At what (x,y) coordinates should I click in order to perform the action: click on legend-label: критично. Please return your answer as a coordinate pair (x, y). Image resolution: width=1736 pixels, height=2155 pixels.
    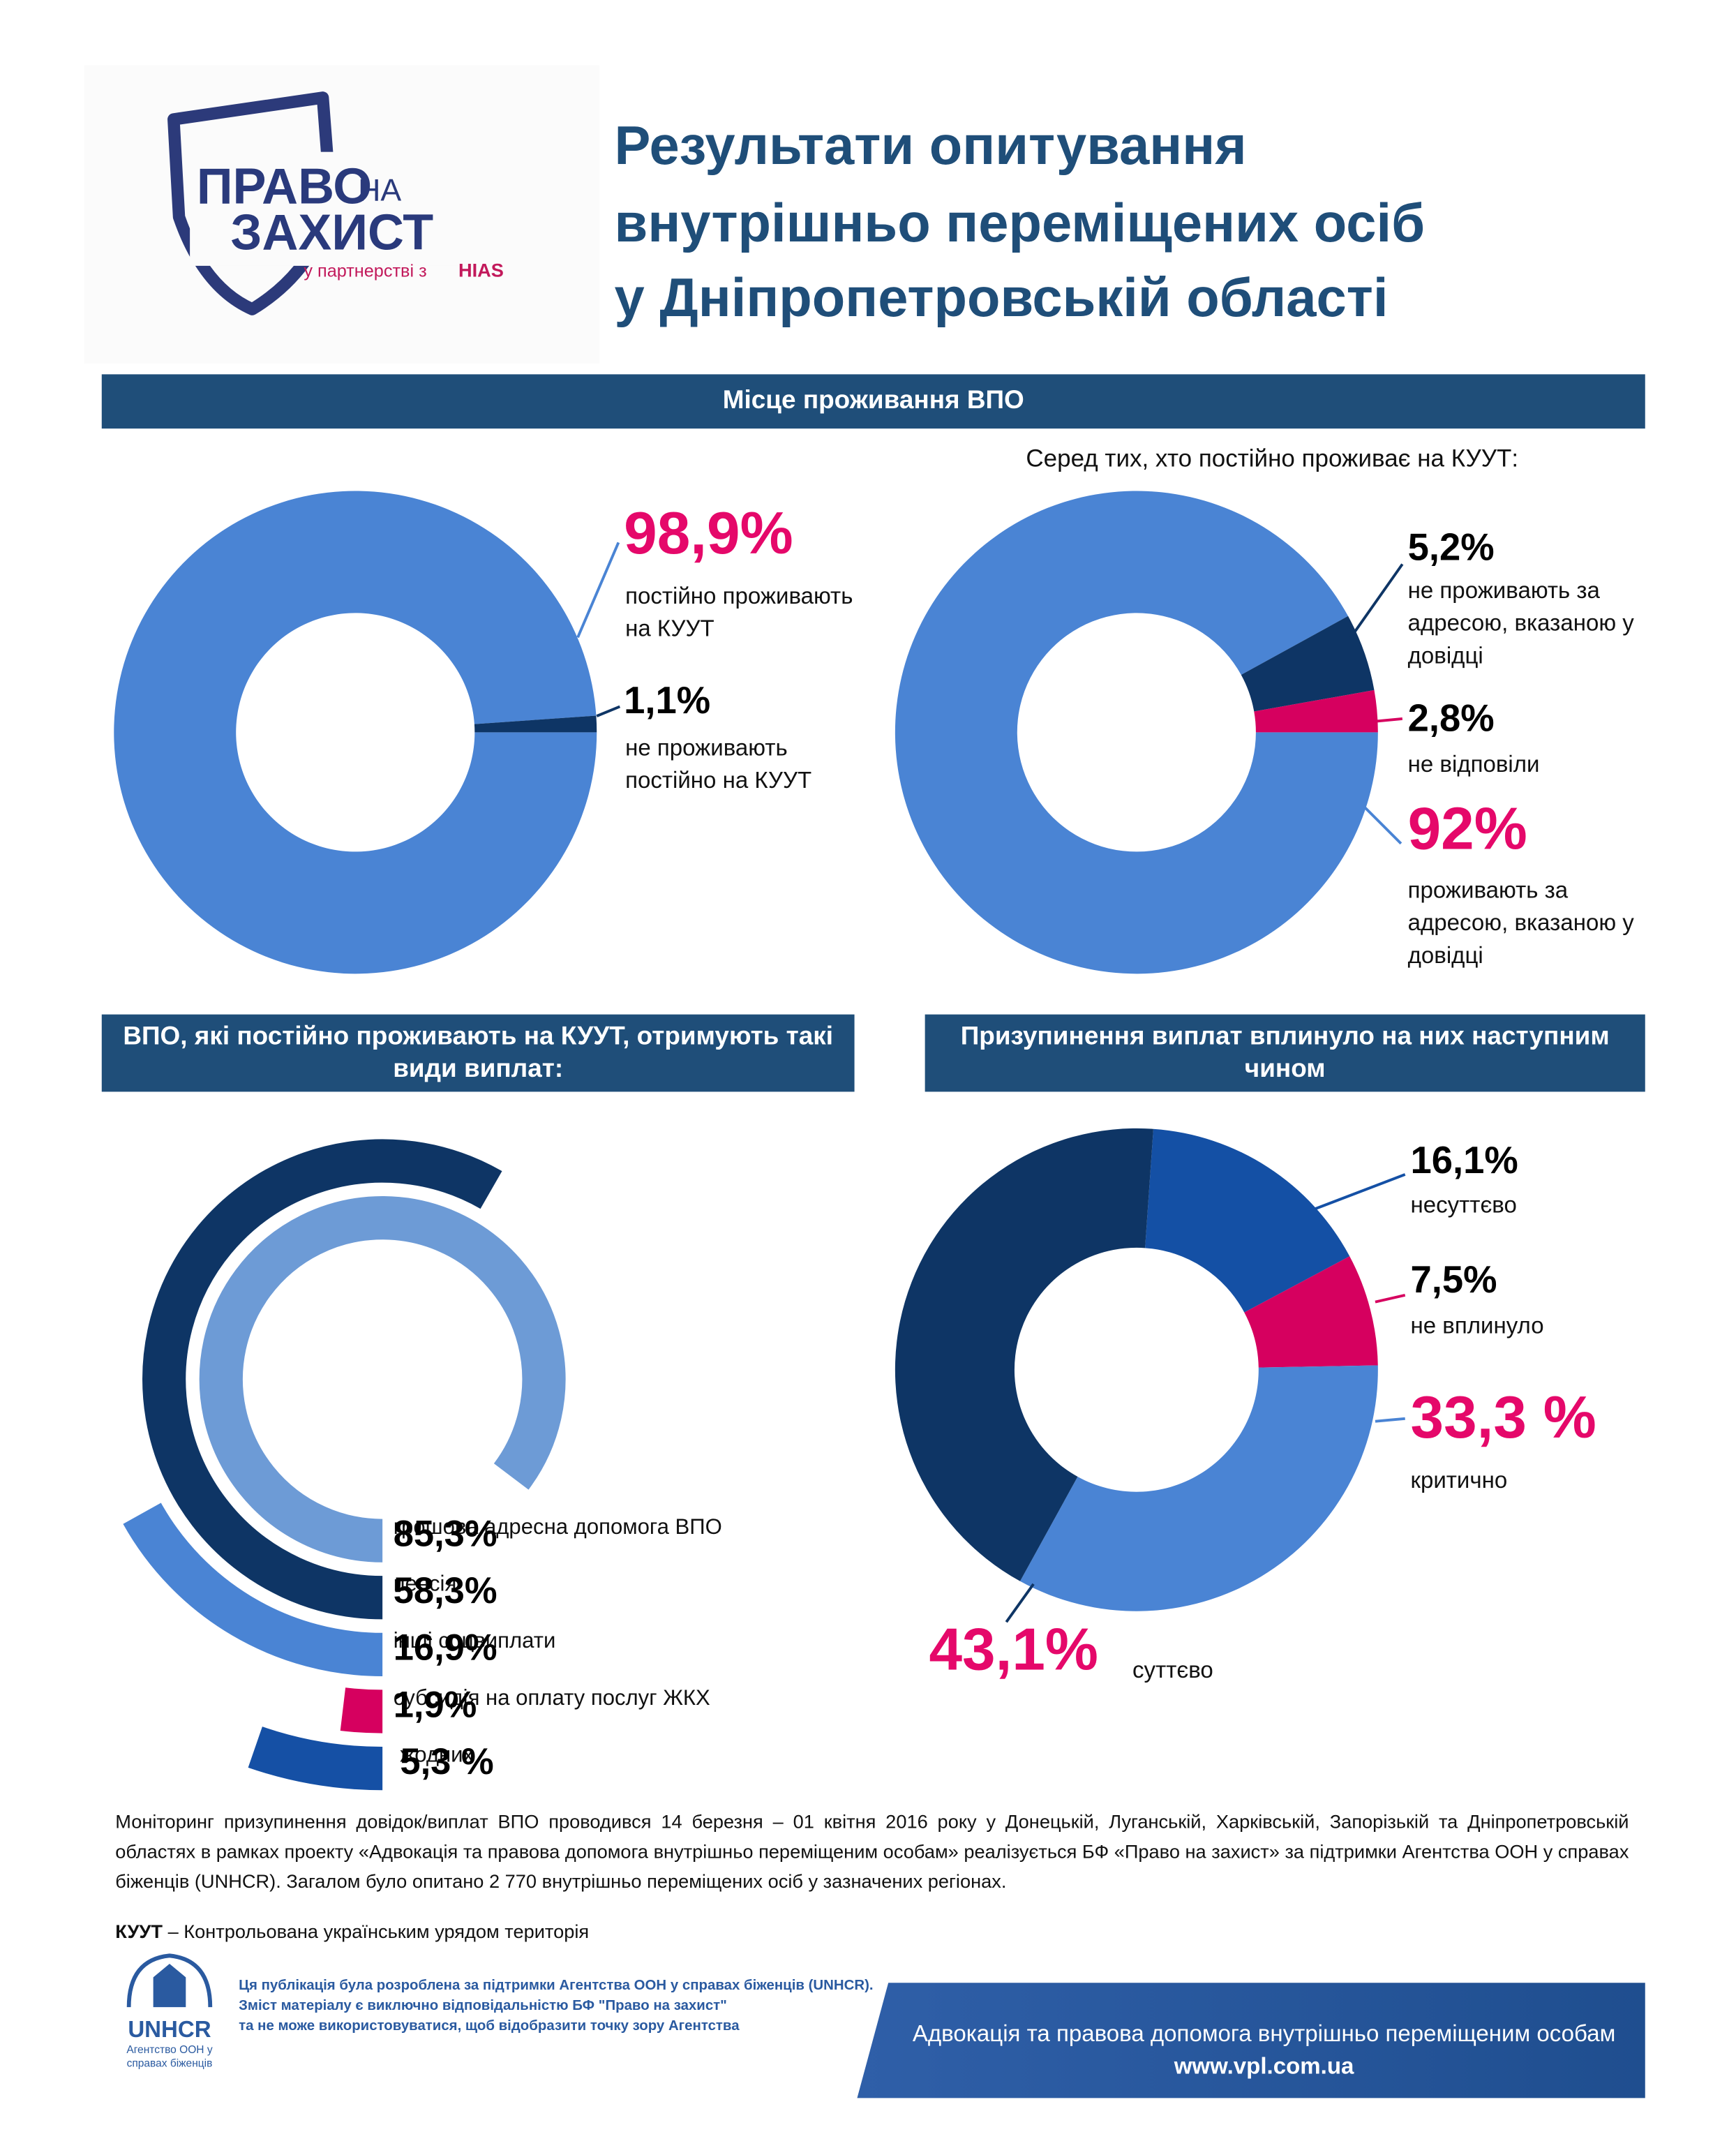
    Looking at the image, I should click on (1459, 1480).